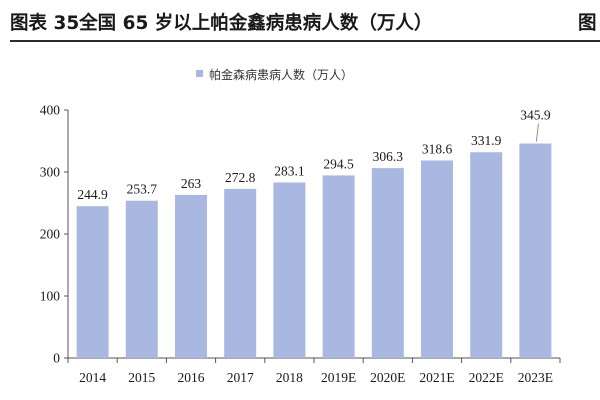 The width and height of the screenshot is (600, 400). I want to click on chart-legend: 帕金森病患病人数（万人）, so click(274, 74).